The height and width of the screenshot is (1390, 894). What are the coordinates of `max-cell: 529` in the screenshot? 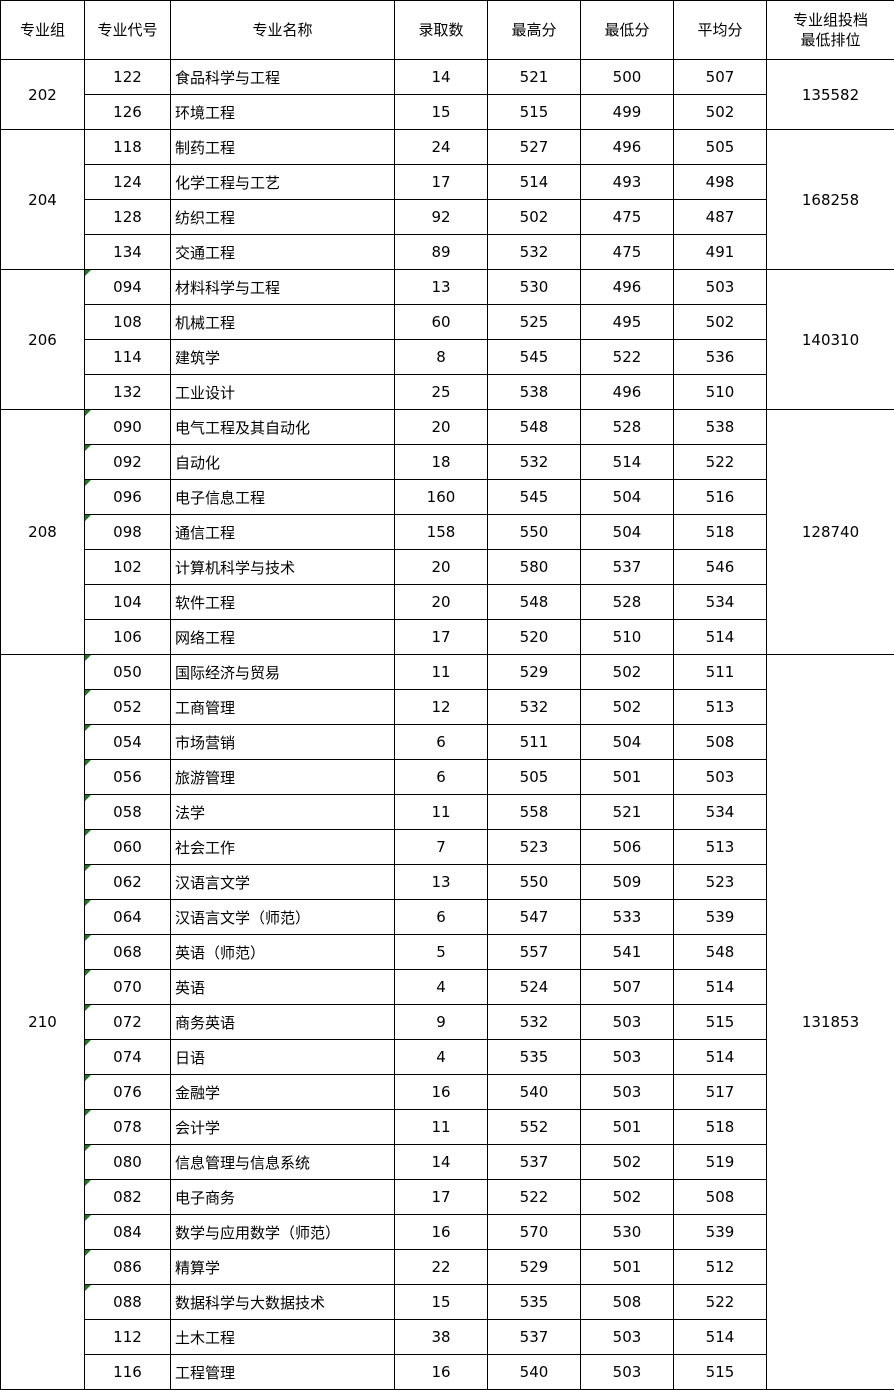 It's located at (534, 672).